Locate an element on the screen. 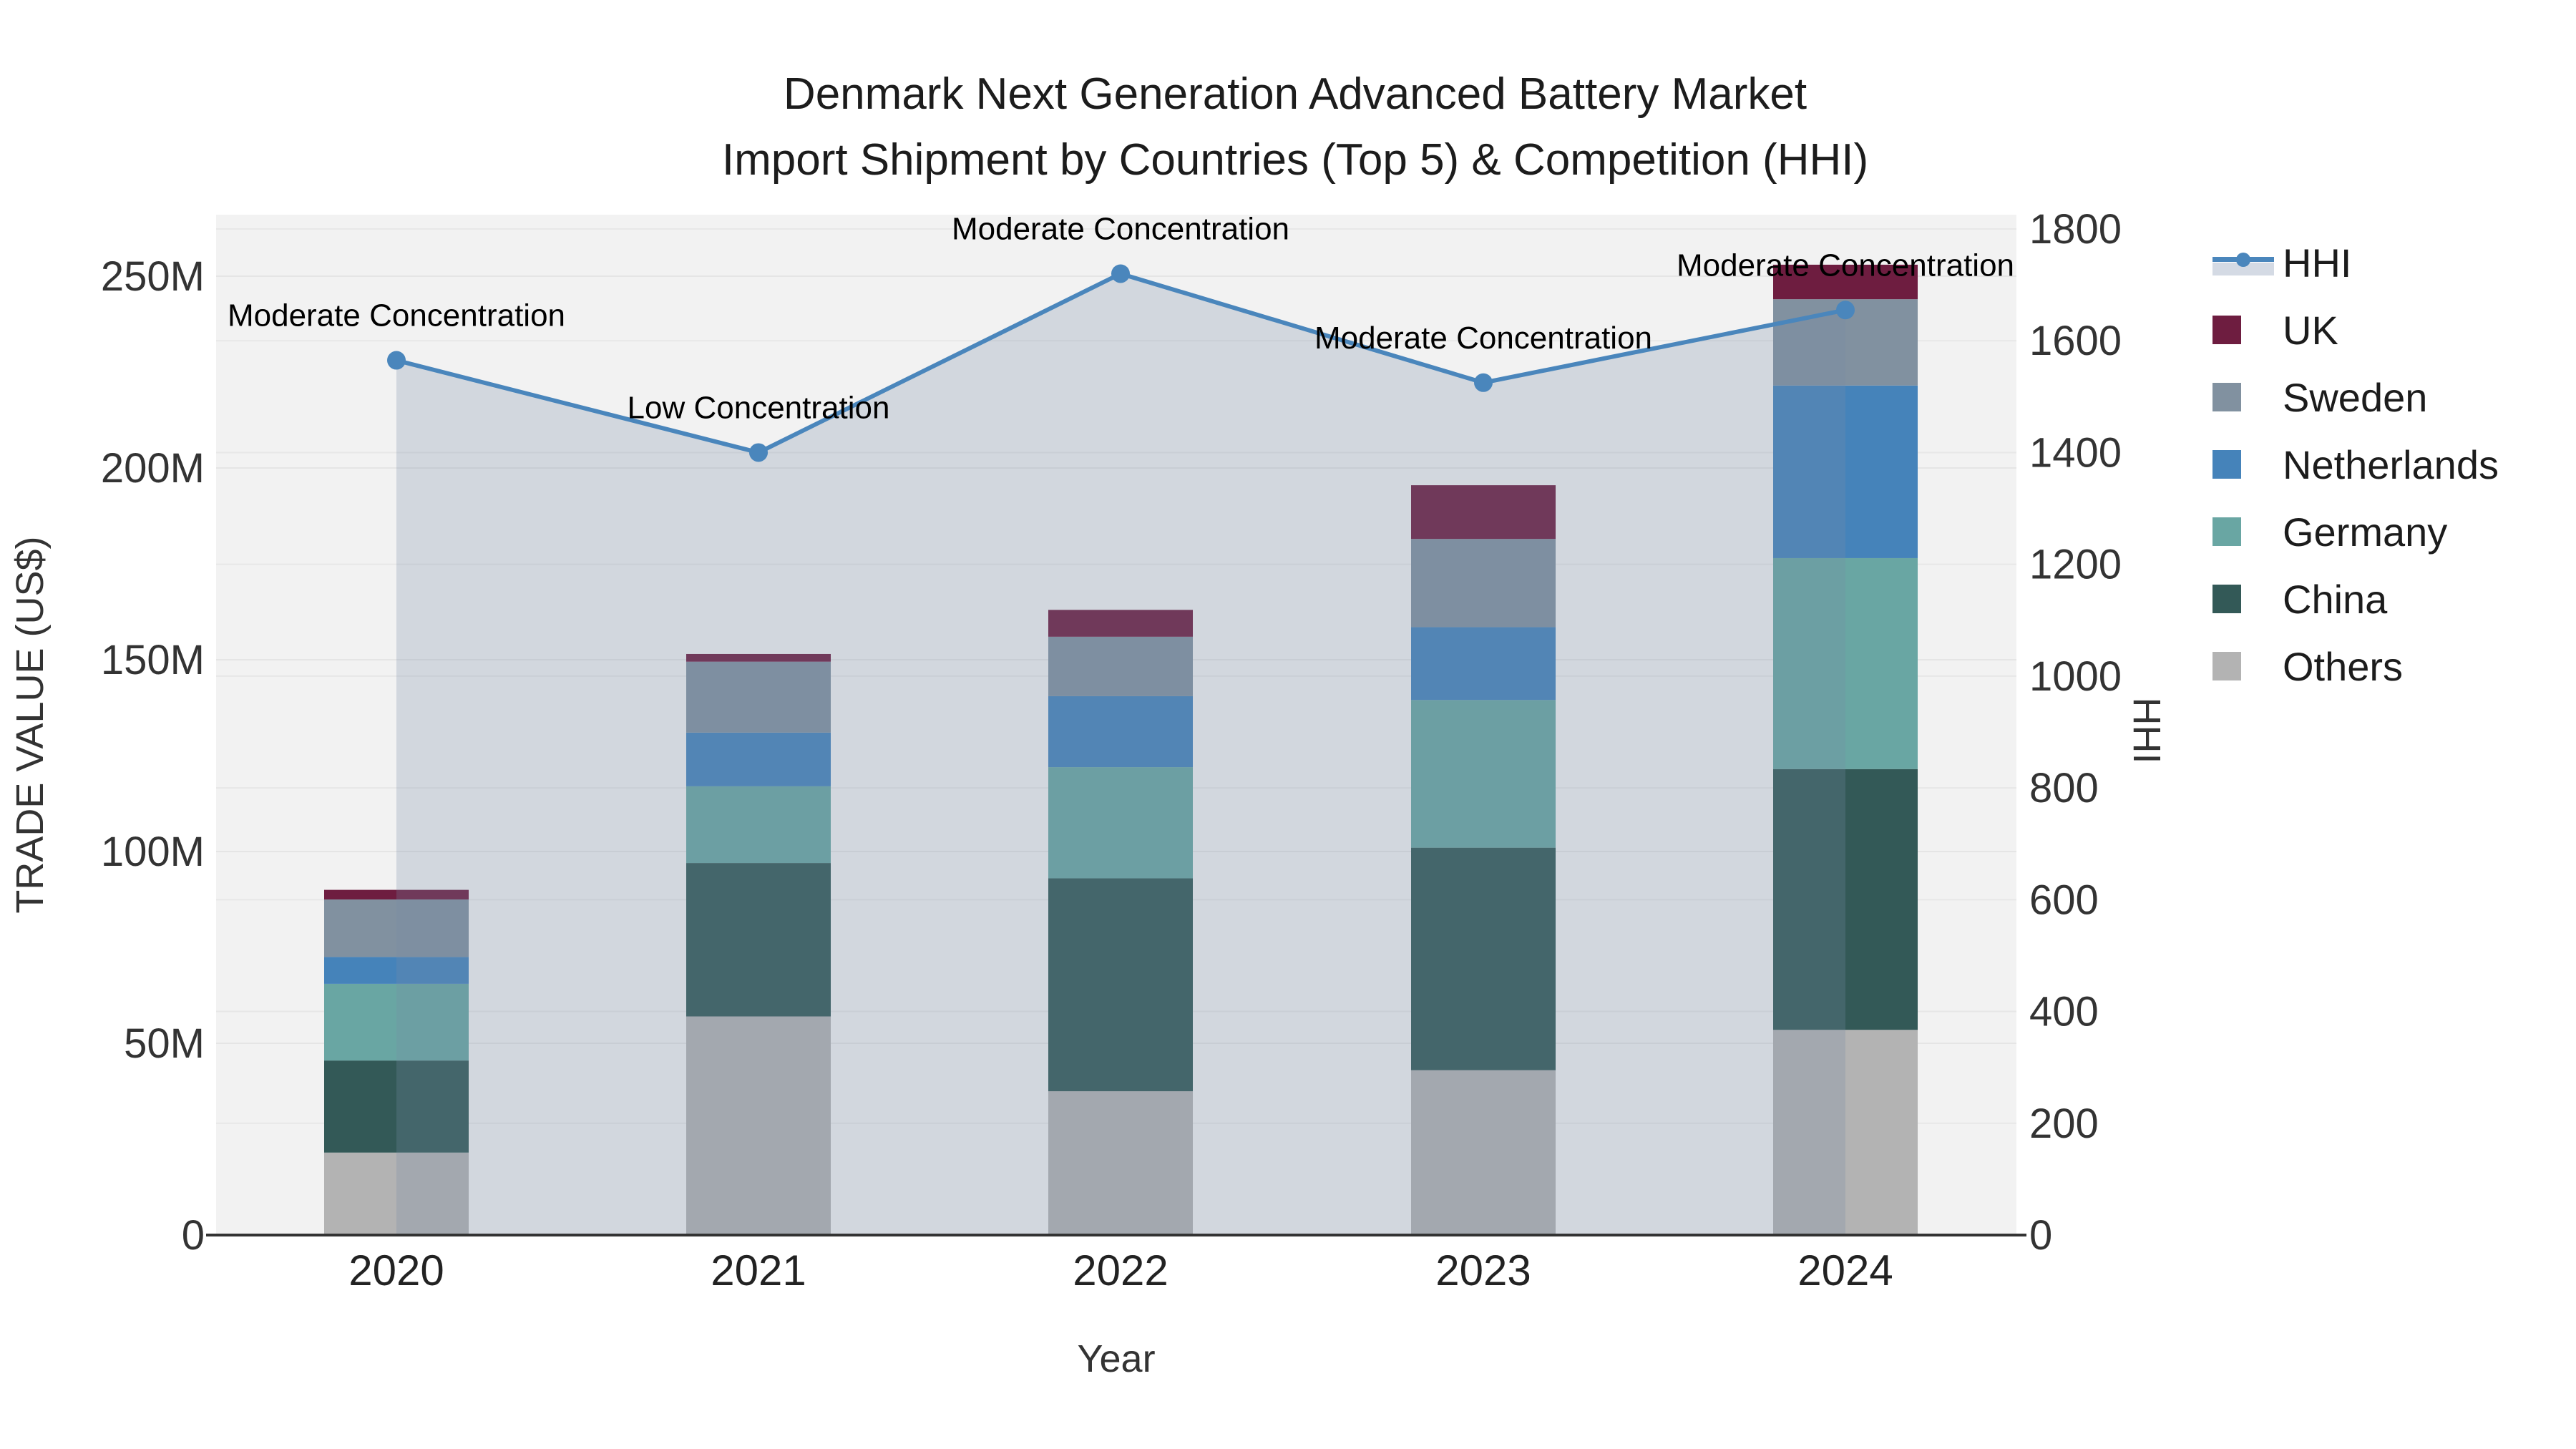 This screenshot has height=1449, width=2576. legend-item-others: Others is located at coordinates (2355, 666).